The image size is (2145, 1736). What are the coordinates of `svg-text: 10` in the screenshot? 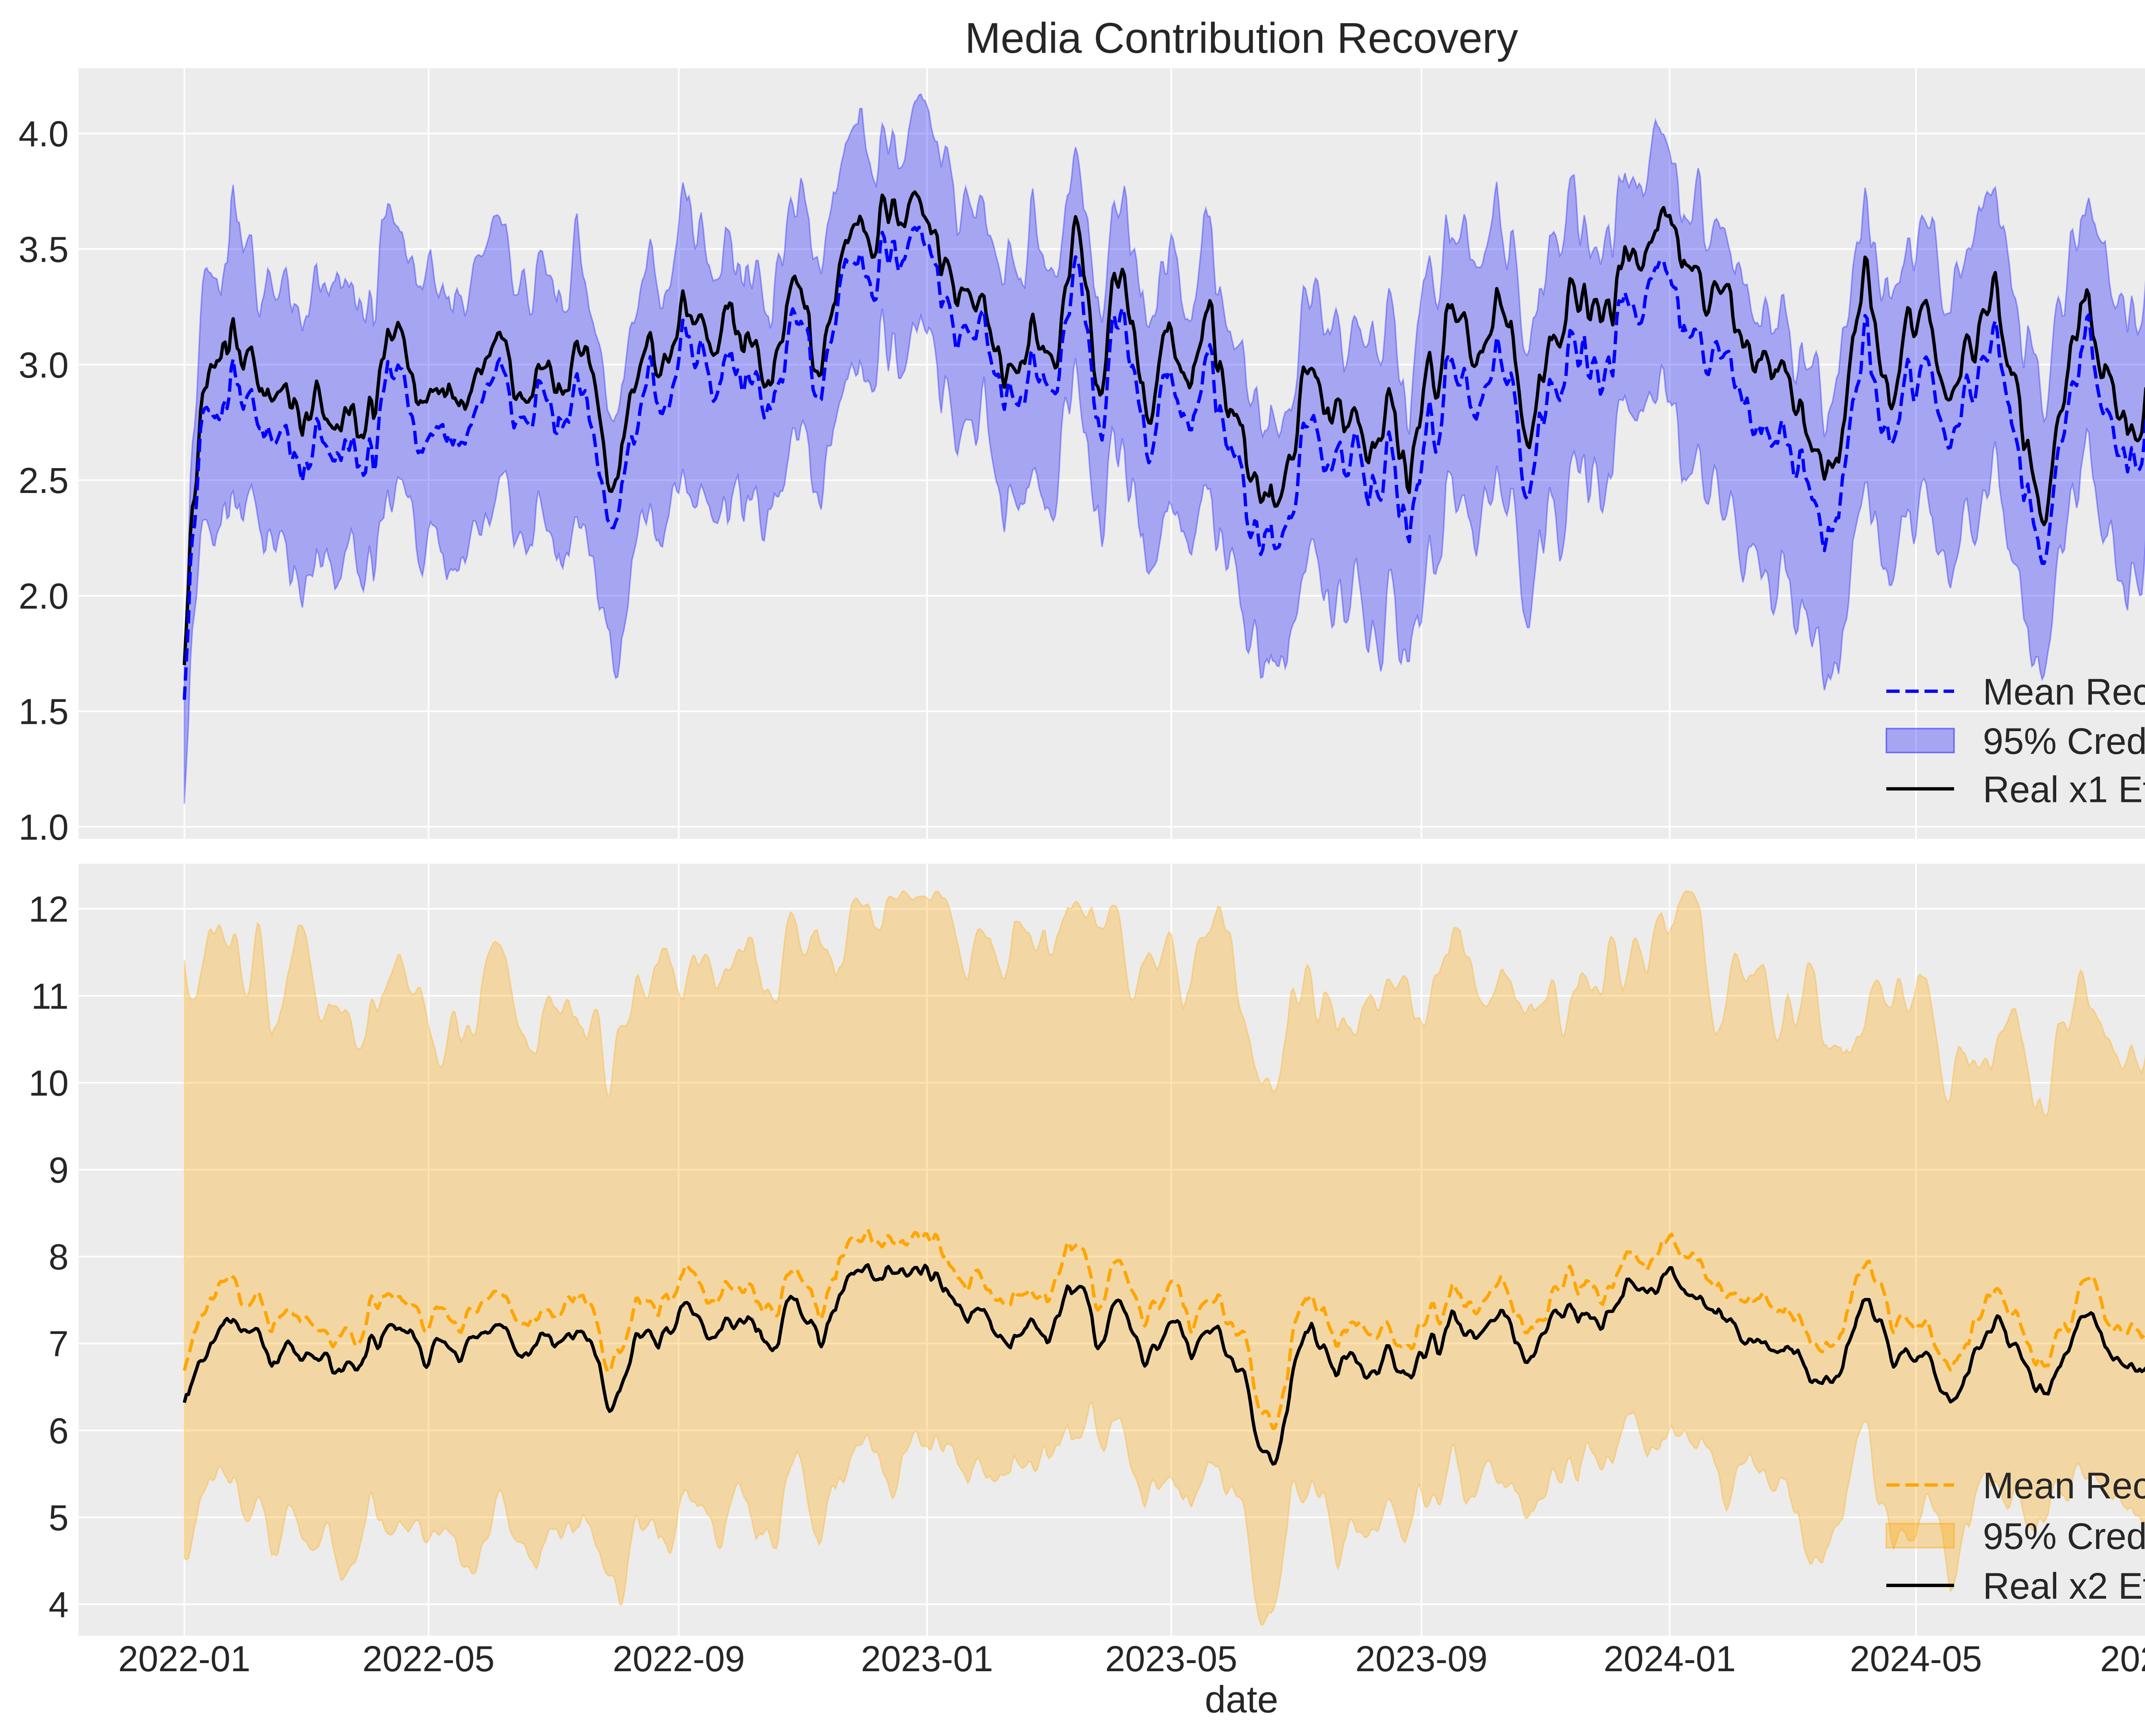 It's located at (49, 1083).